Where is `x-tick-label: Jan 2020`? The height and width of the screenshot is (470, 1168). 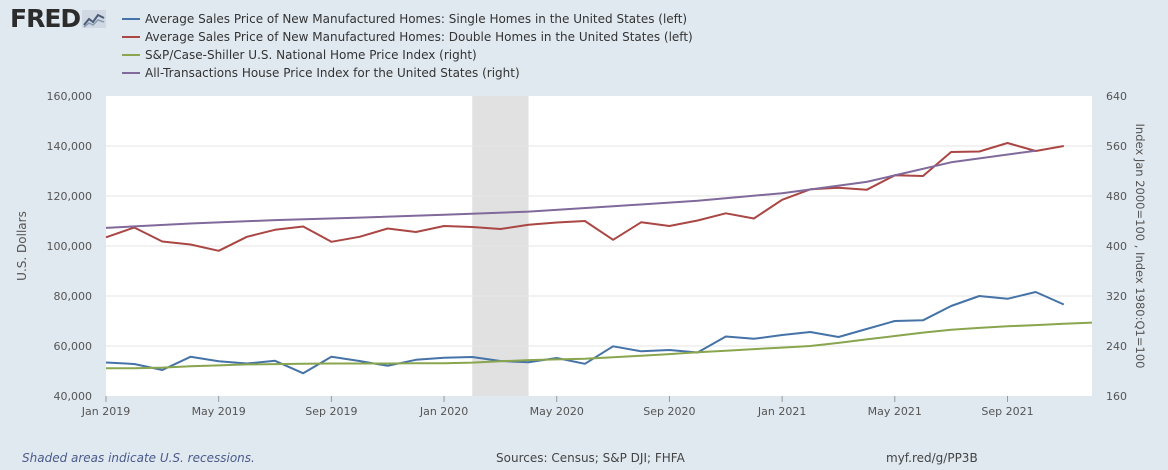
x-tick-label: Jan 2020 is located at coordinates (443, 411).